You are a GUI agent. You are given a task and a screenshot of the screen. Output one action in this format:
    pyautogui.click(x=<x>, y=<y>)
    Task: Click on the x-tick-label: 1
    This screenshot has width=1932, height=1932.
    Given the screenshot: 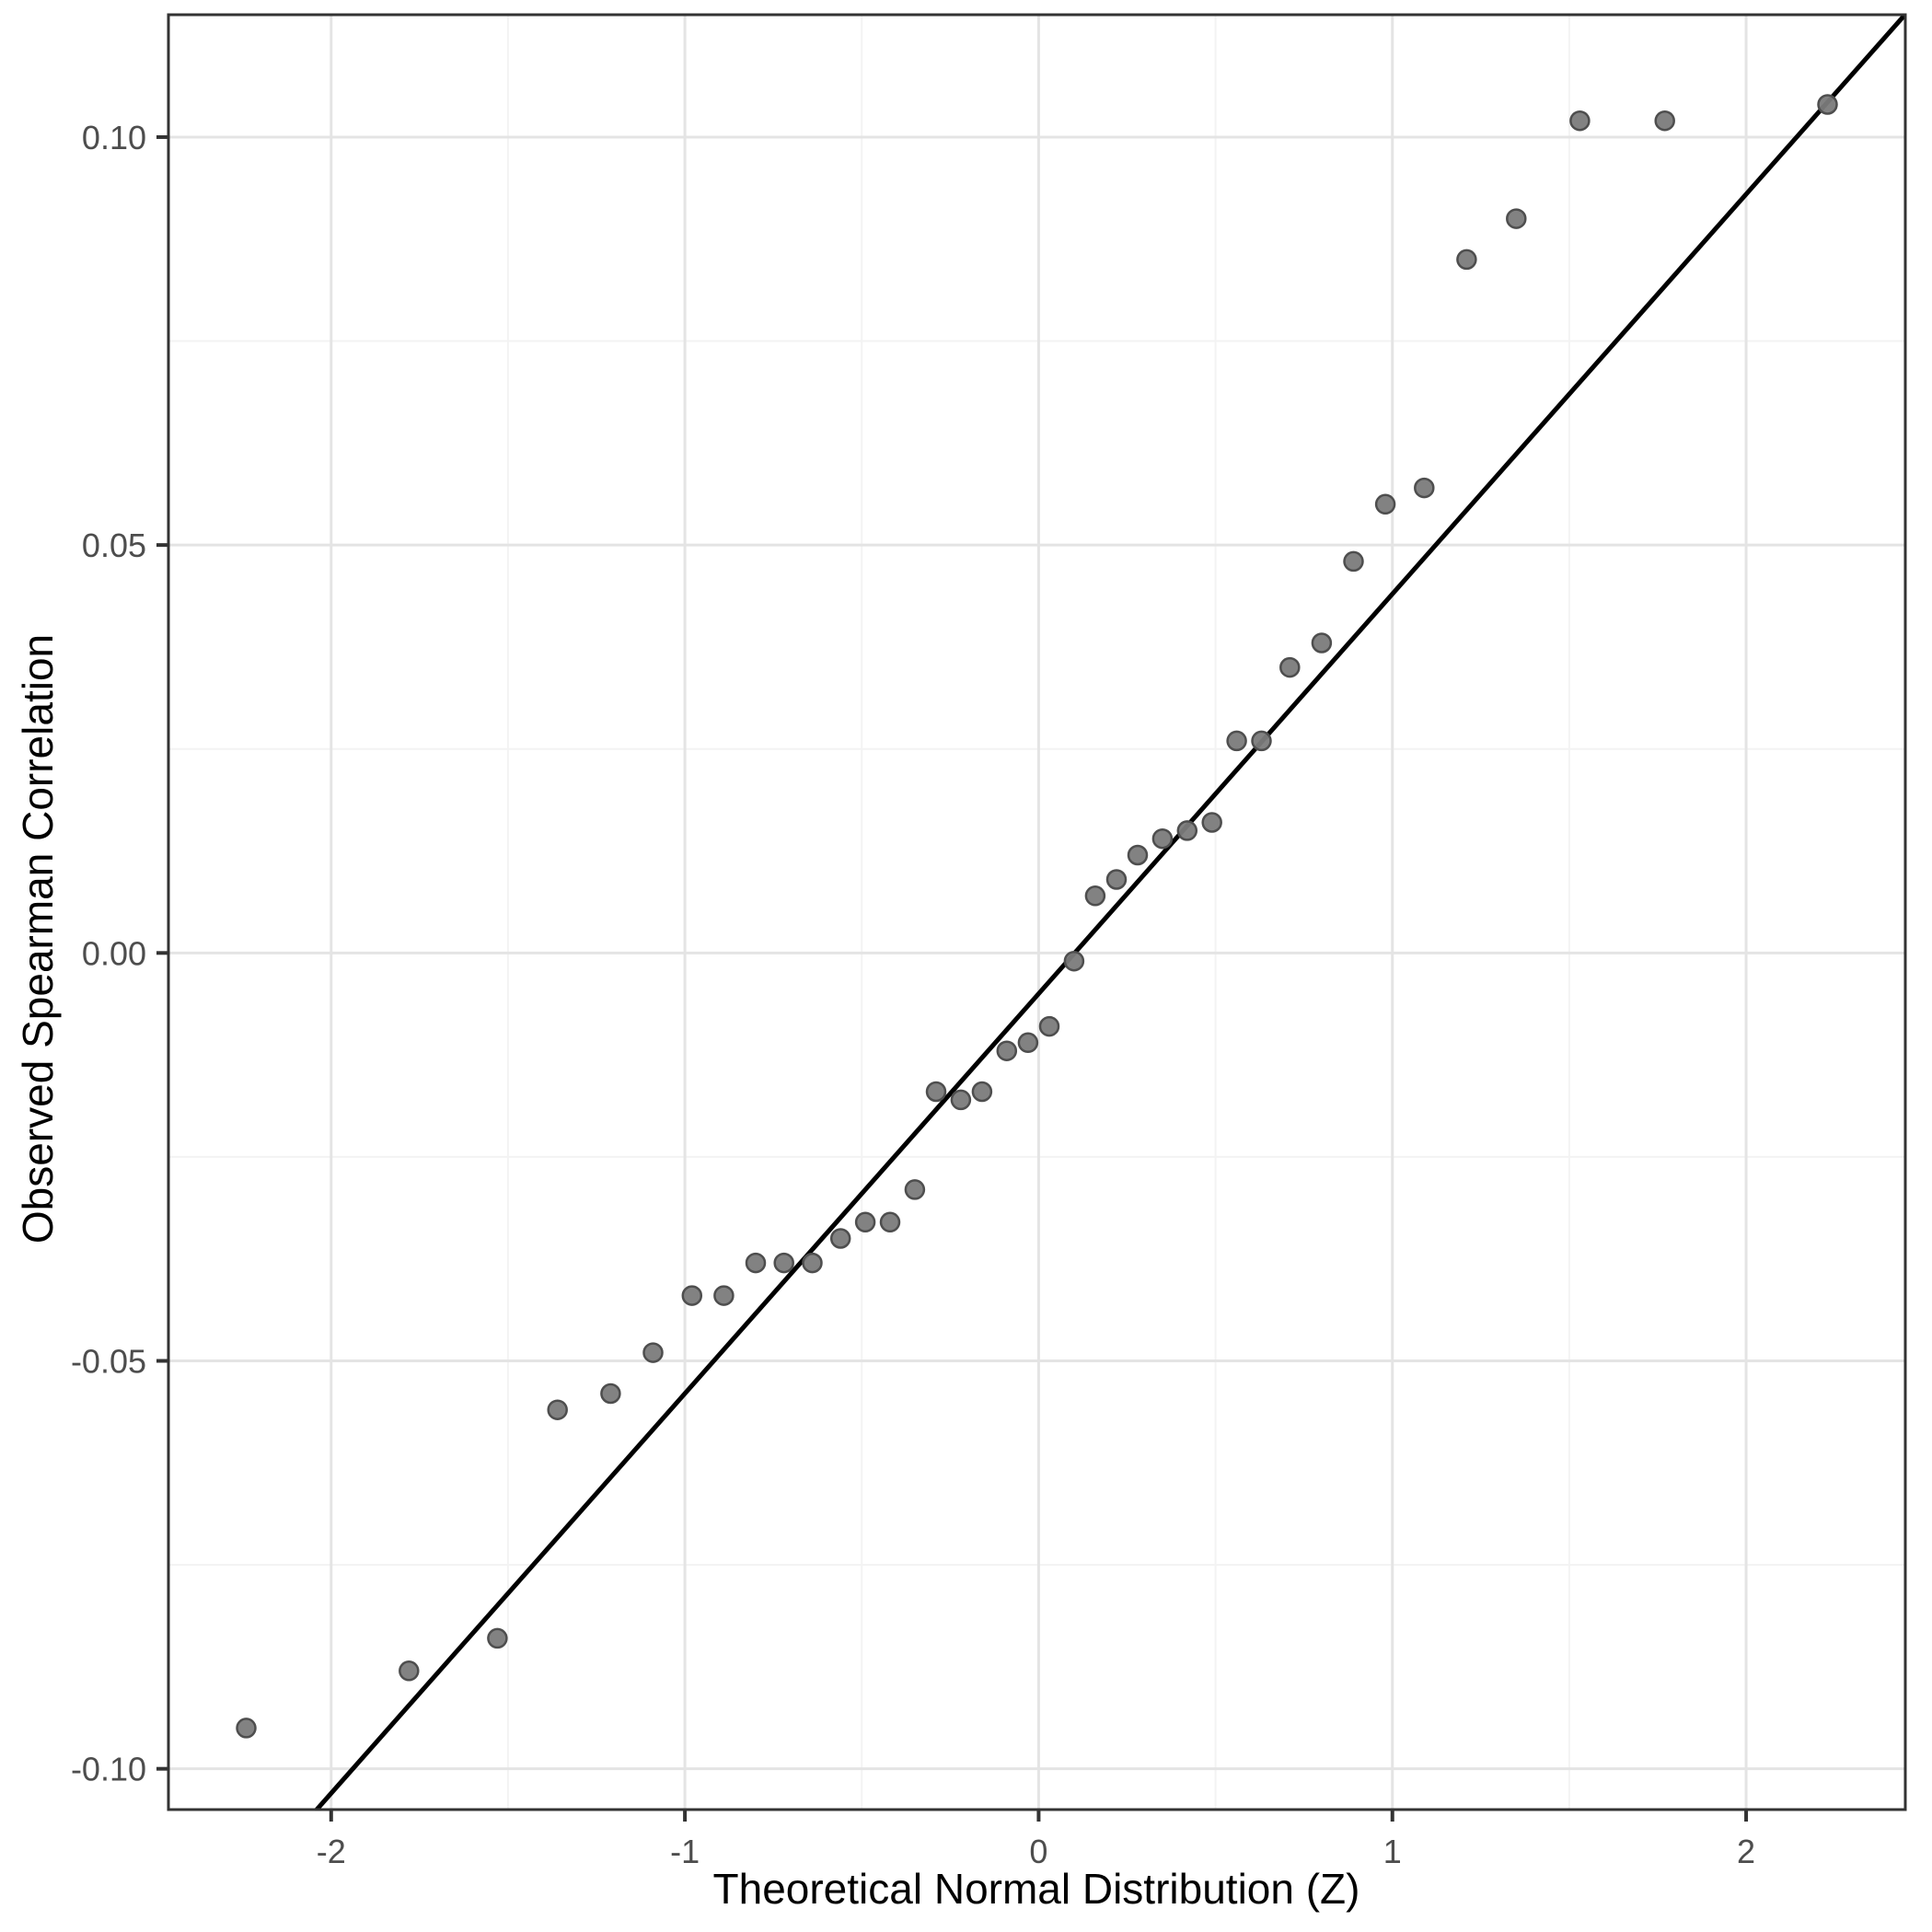 What is the action you would take?
    pyautogui.click(x=1392, y=1852)
    